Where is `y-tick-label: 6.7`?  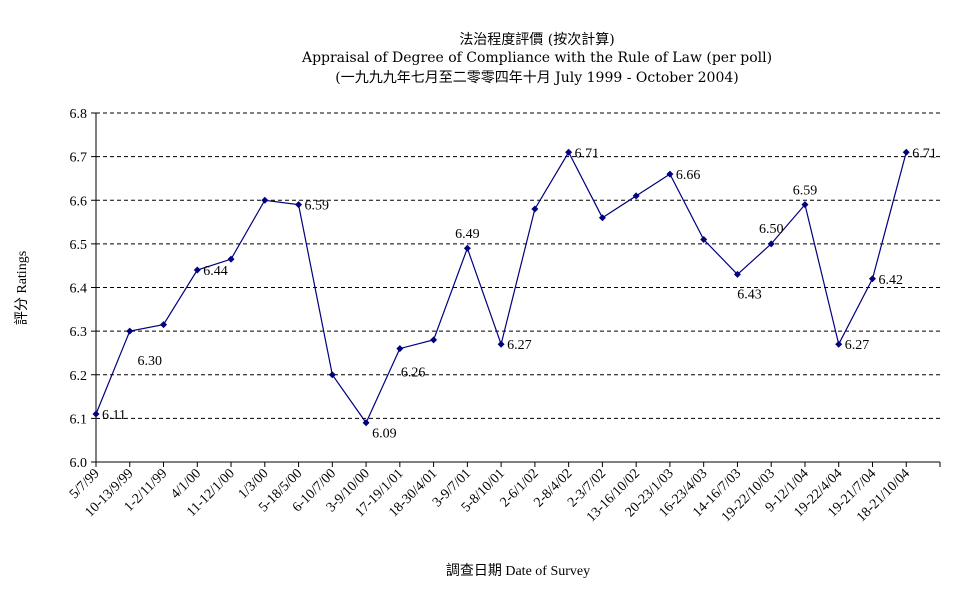 y-tick-label: 6.7 is located at coordinates (79, 158).